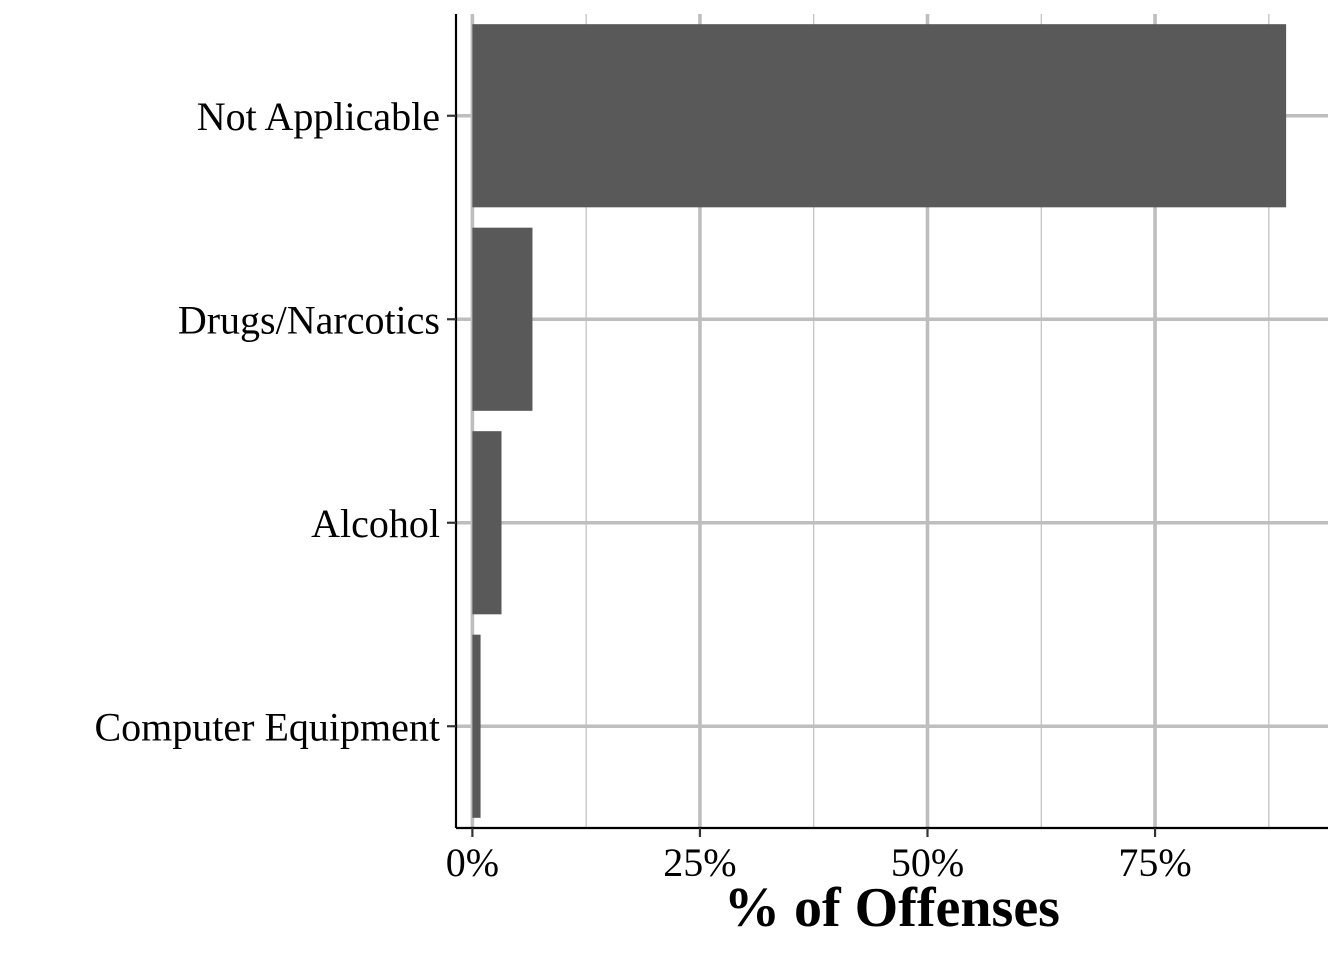  Describe the element at coordinates (1154, 862) in the screenshot. I see `x-tick-label-3: 75%` at that location.